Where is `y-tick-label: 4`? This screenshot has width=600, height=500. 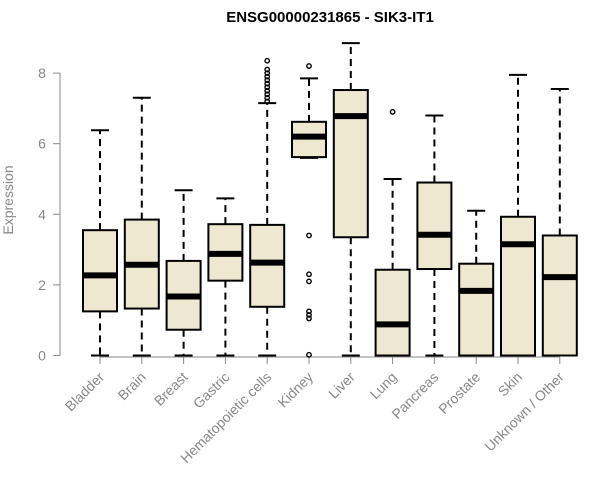
y-tick-label: 4 is located at coordinates (42, 214).